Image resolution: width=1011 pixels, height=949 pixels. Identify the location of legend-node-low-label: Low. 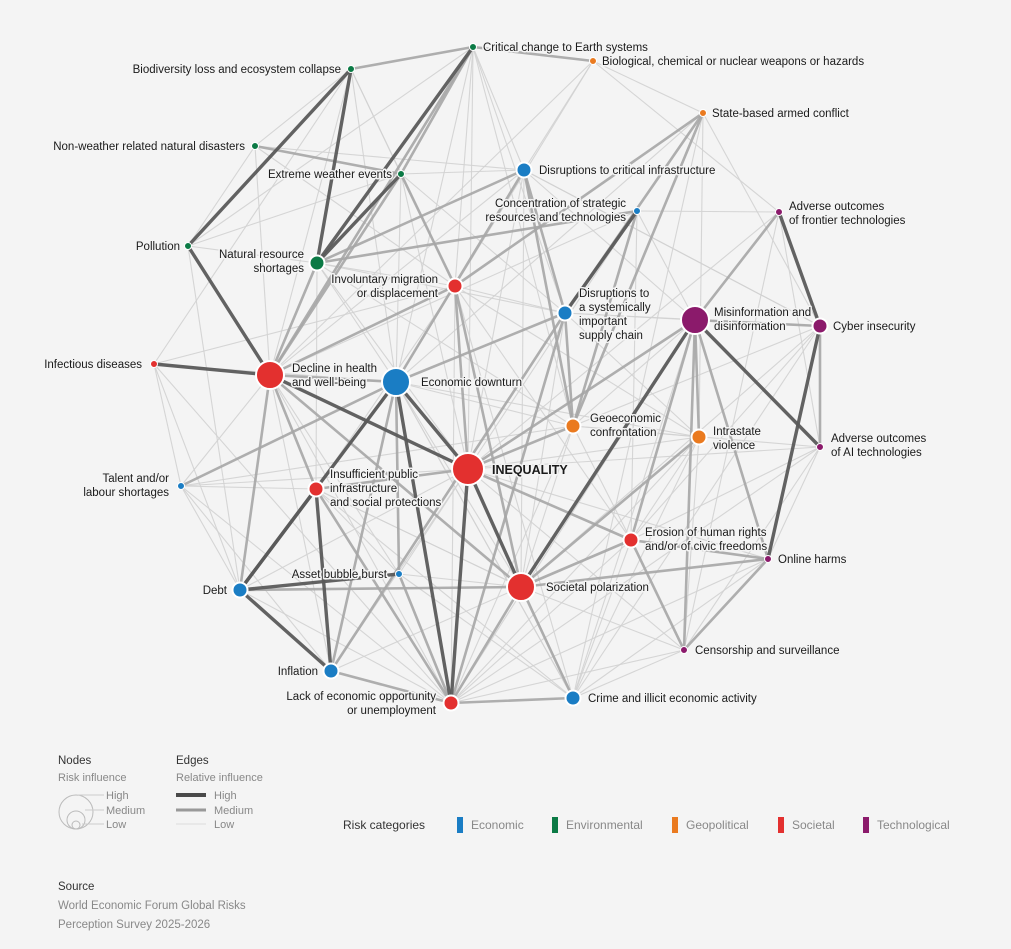
(116, 825).